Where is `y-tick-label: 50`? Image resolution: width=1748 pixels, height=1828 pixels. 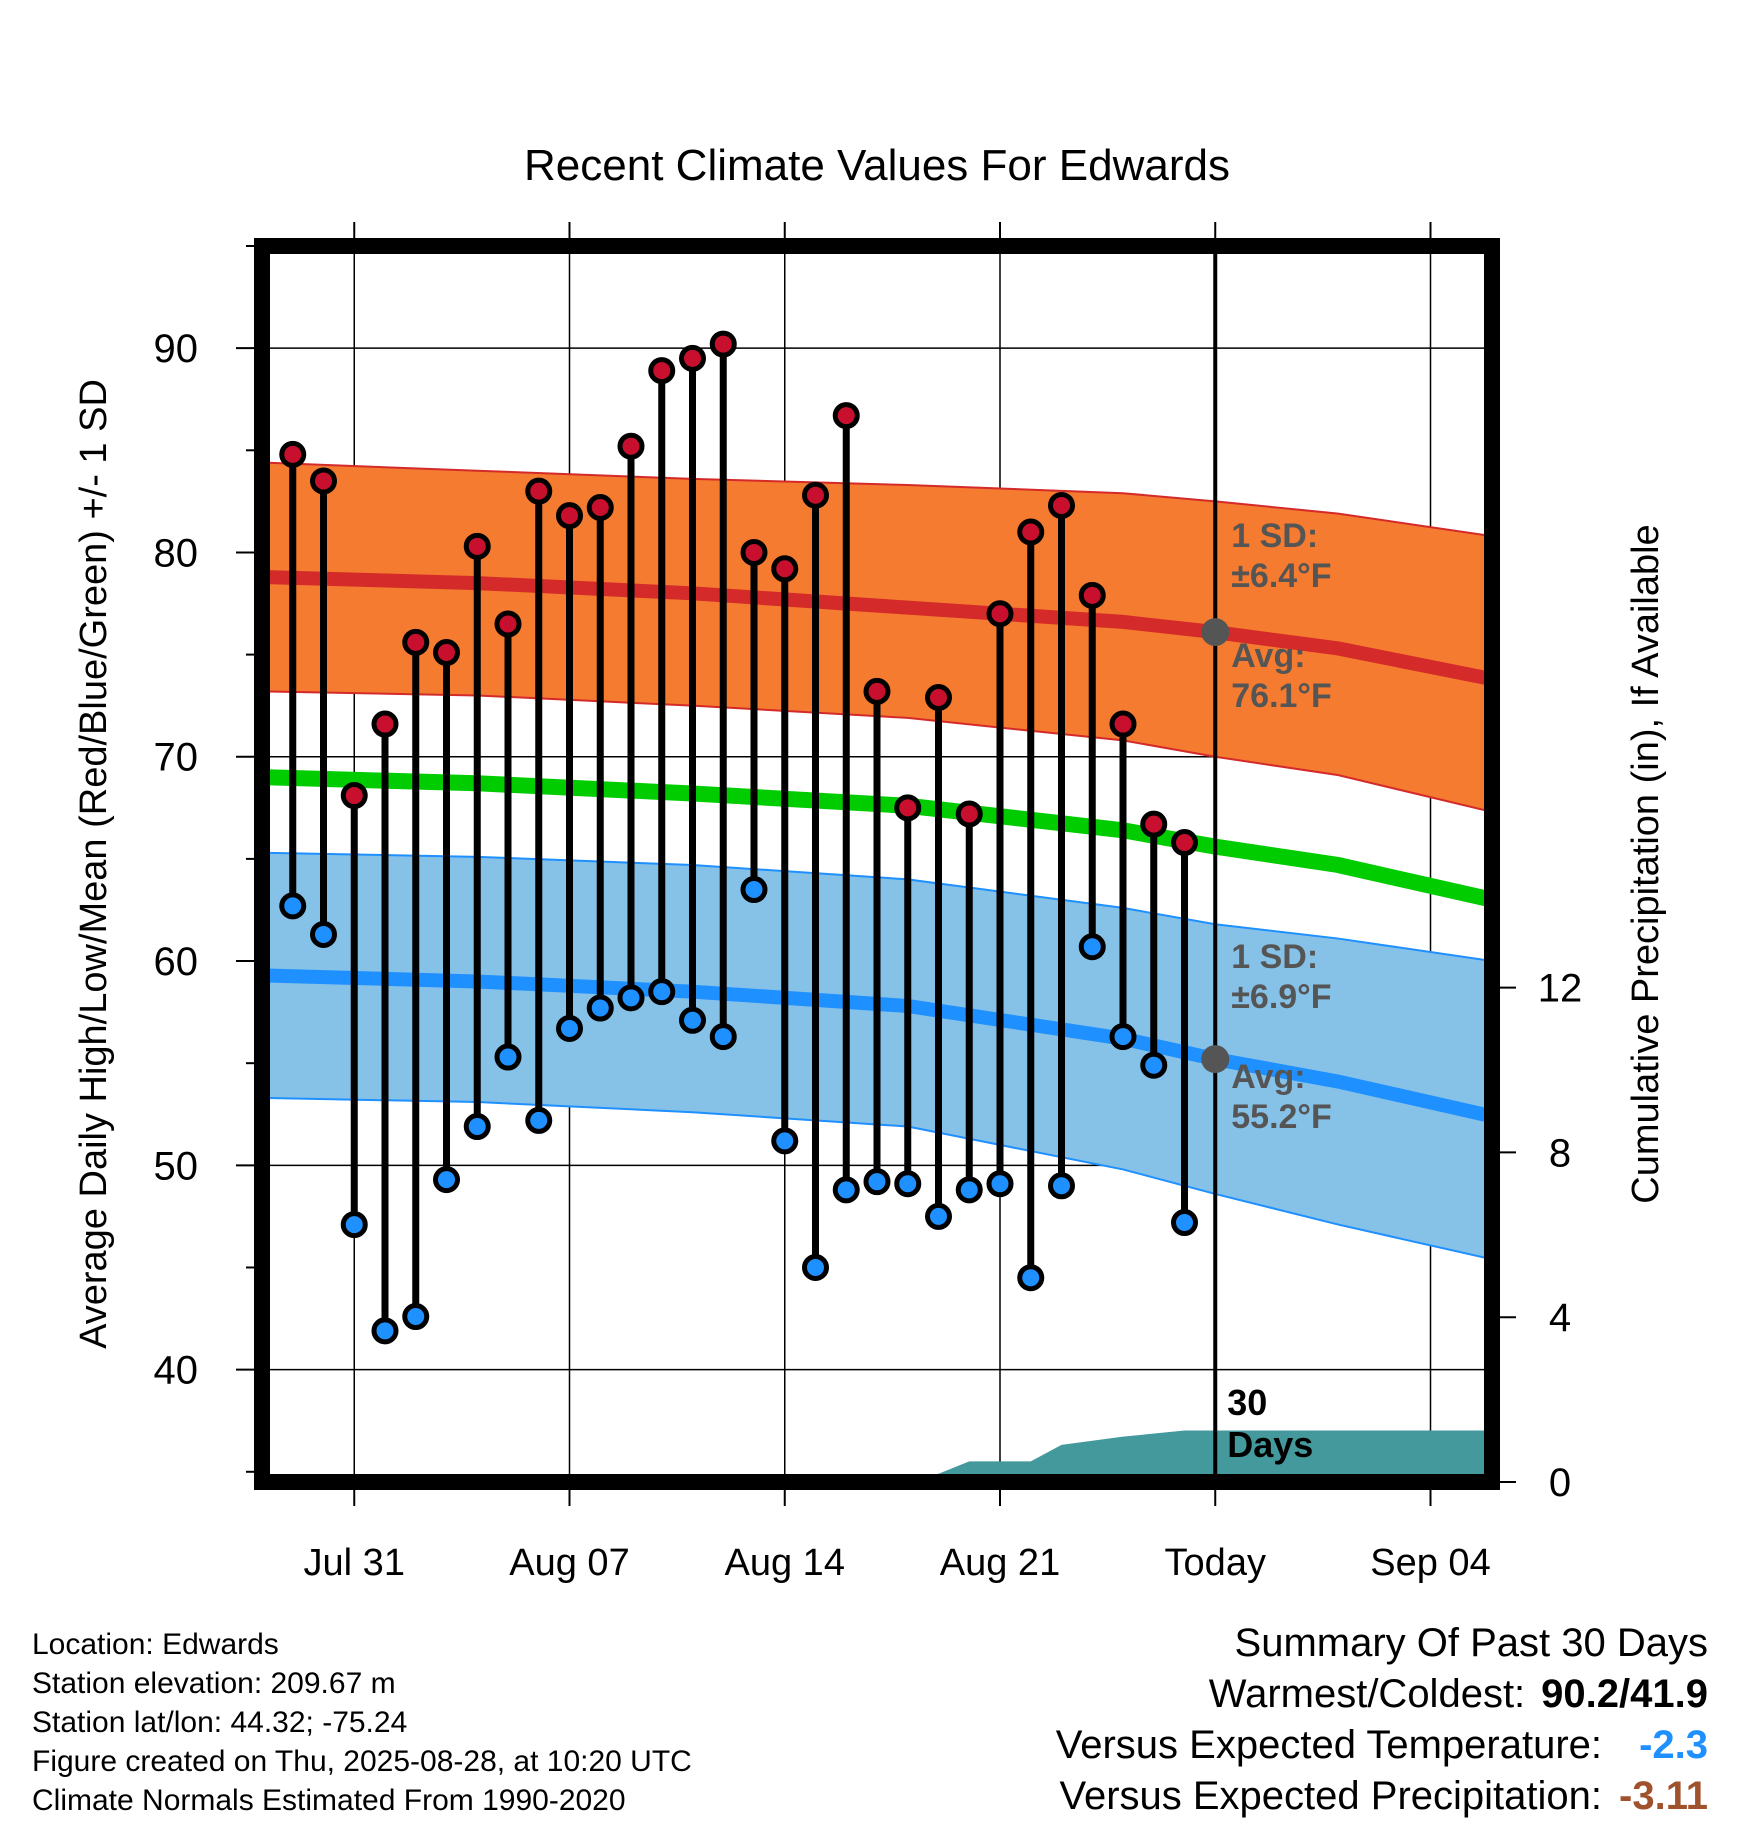
y-tick-label: 50 is located at coordinates (176, 1166).